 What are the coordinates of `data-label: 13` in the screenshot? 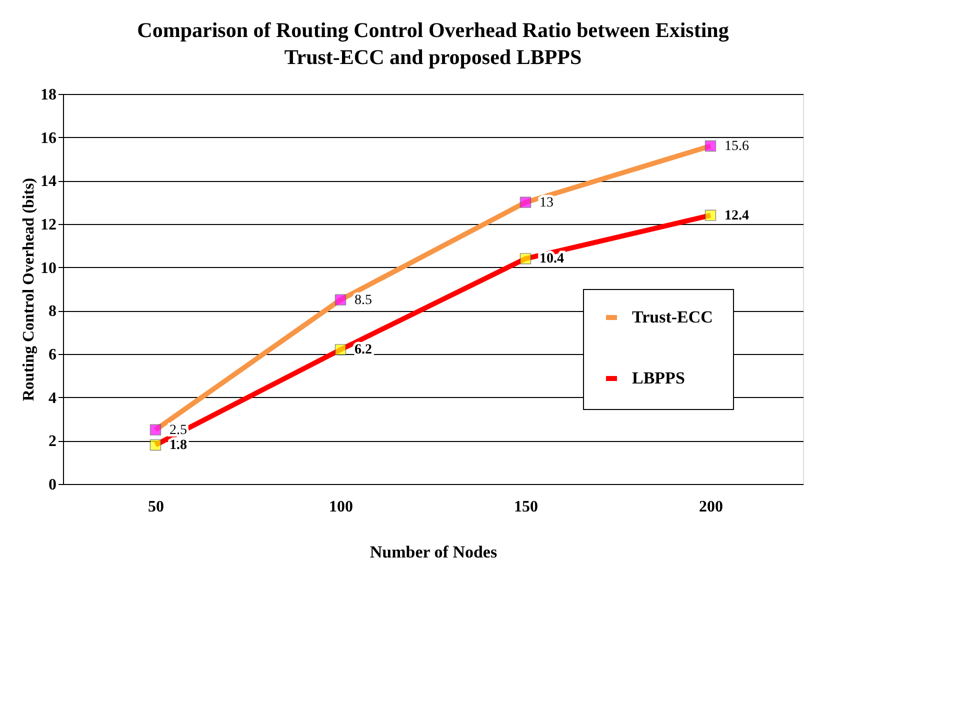 It's located at (547, 202).